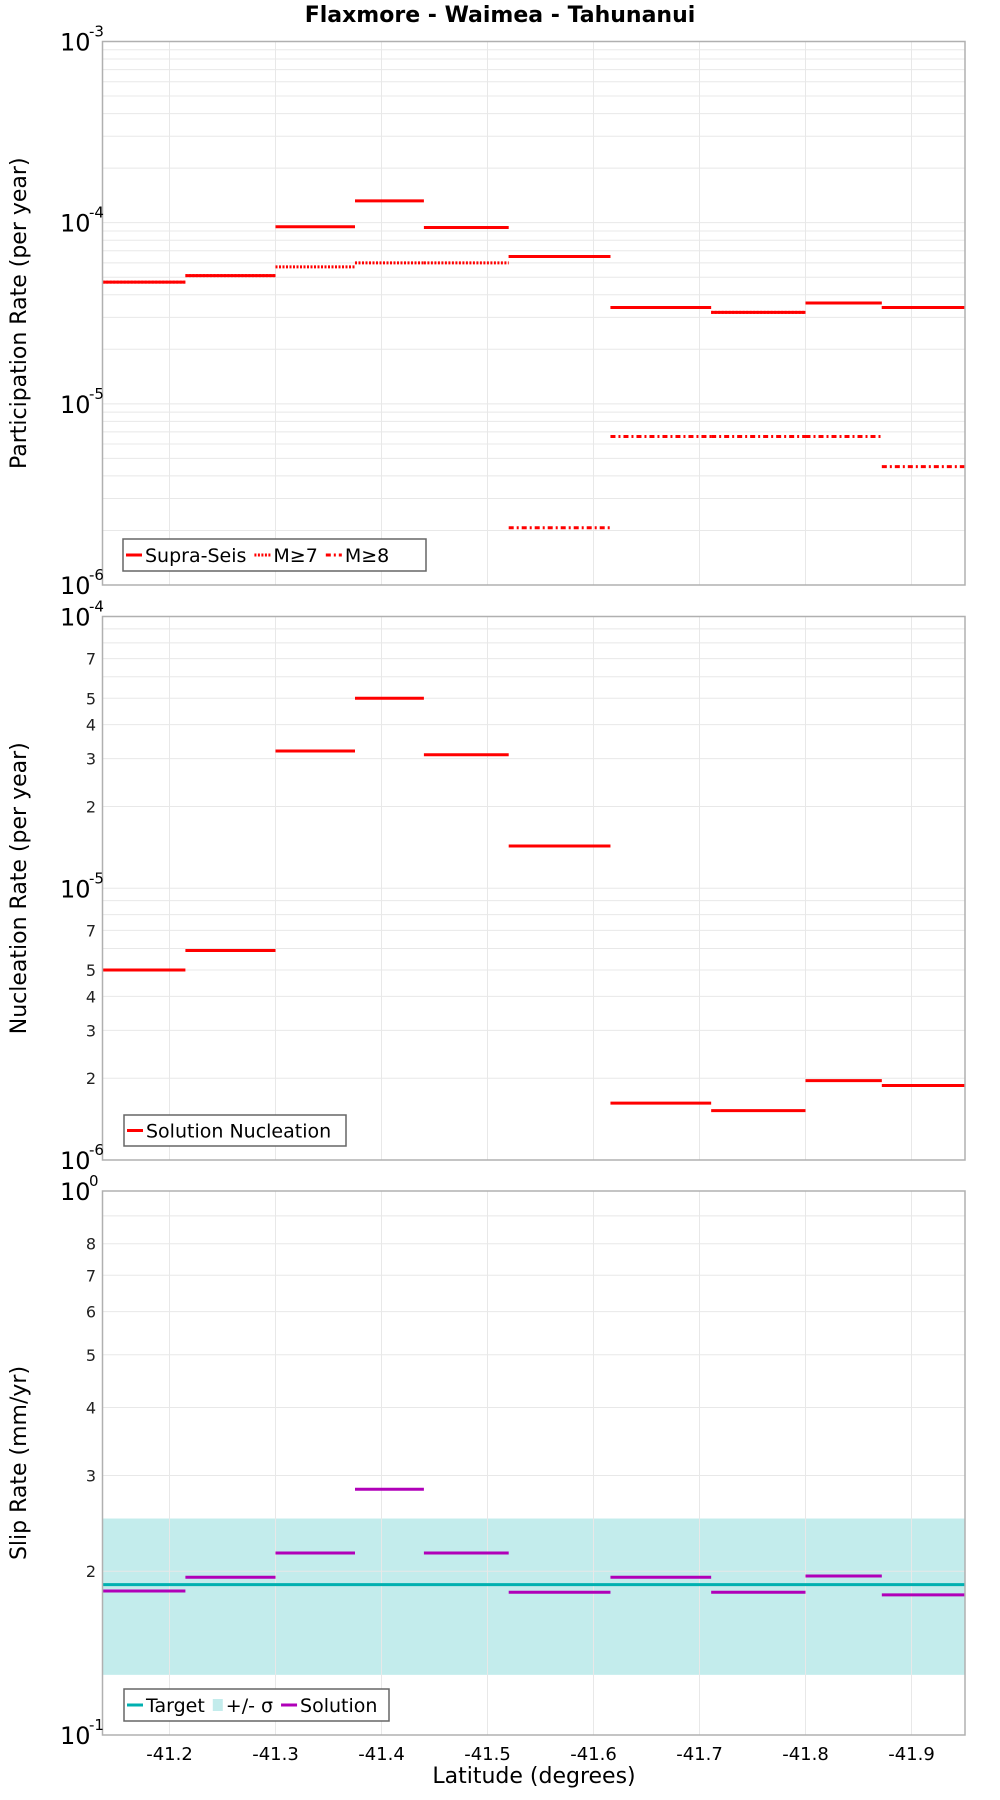 The width and height of the screenshot is (1000, 1800). Describe the element at coordinates (540, 1754) in the screenshot. I see `x-axis-ticks: -41.2 -41.3 -41.4 -41.5 -41.6 -41.7 -41.8 -41.9` at that location.